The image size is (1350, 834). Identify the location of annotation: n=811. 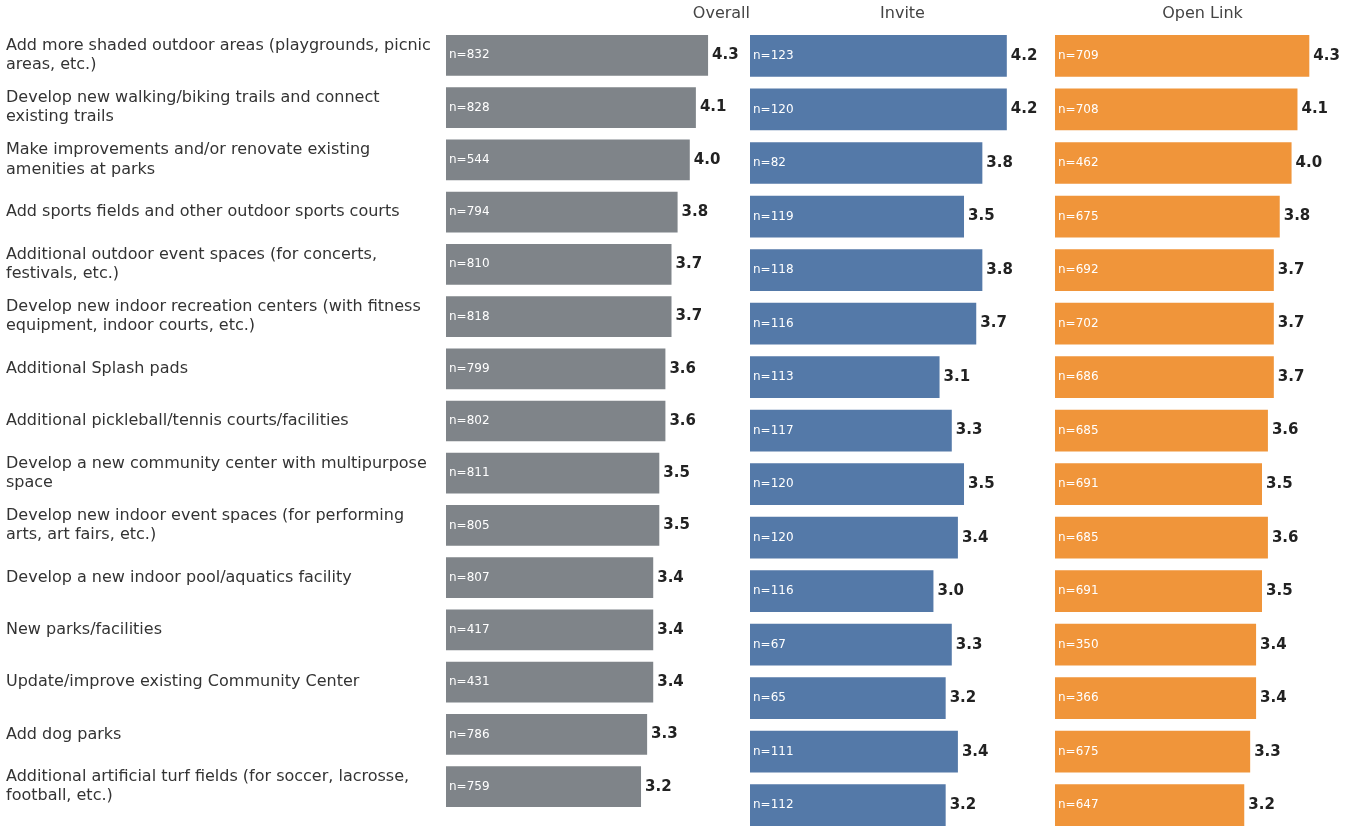
(469, 472).